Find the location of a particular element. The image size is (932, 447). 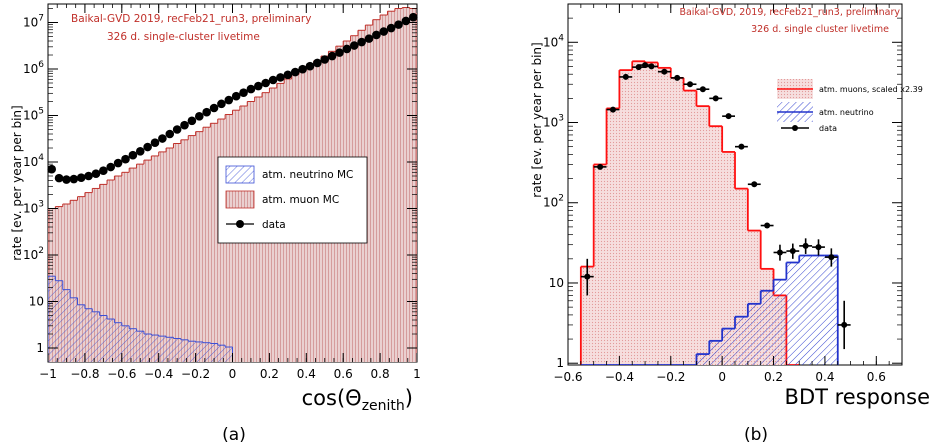

legend-label-data: data is located at coordinates (274, 225).